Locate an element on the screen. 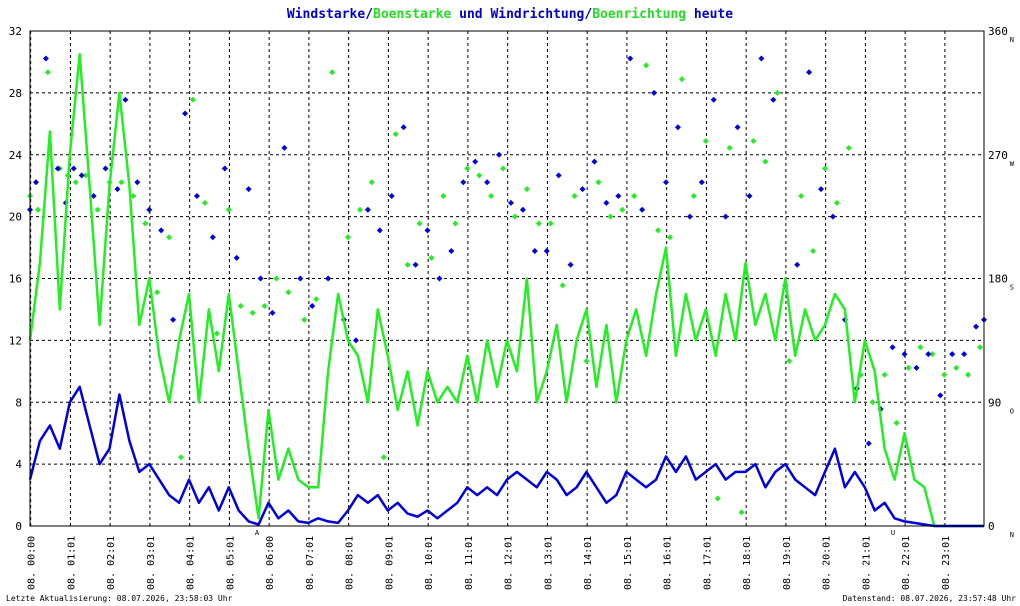  y-left-tick-label: 32 is located at coordinates (15, 31).